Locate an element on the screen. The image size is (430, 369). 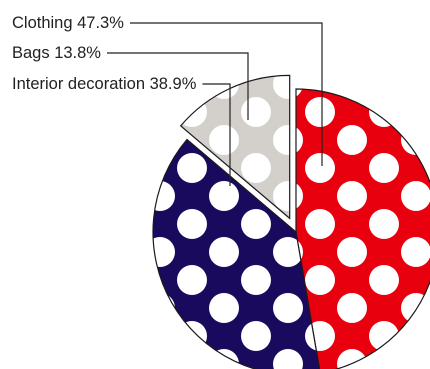
label-interior-decoration: Interior decoration 38.9% is located at coordinates (104, 84).